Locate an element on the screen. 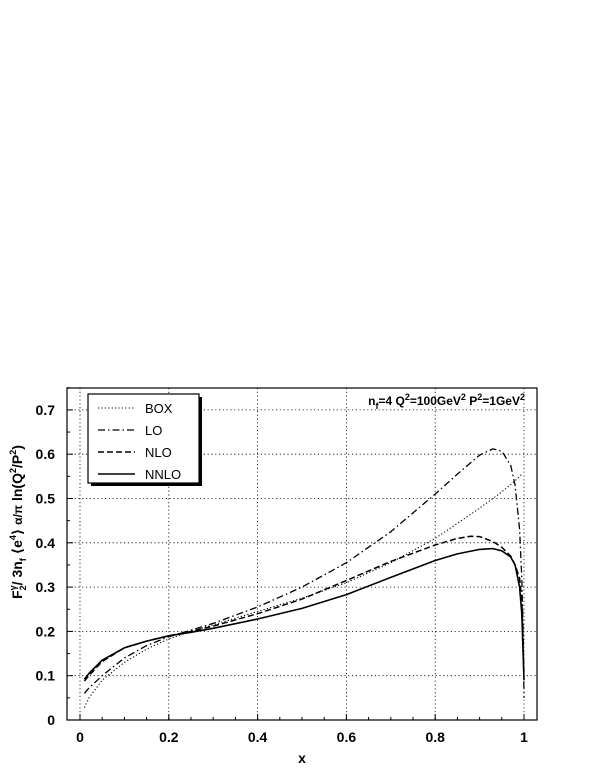 The height and width of the screenshot is (770, 595). series-nlo-line is located at coordinates (304, 608).